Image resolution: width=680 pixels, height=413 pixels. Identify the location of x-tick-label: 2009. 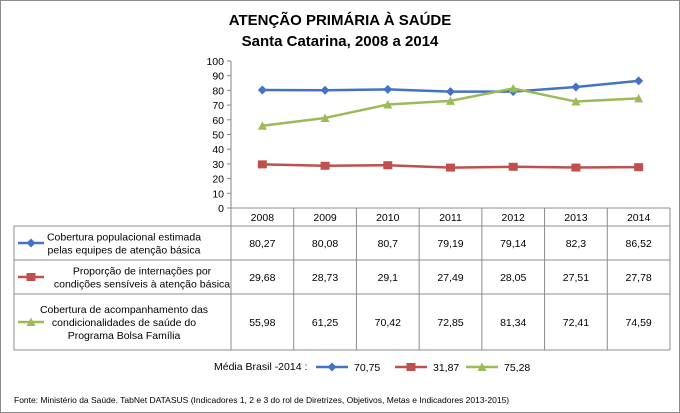
(325, 218).